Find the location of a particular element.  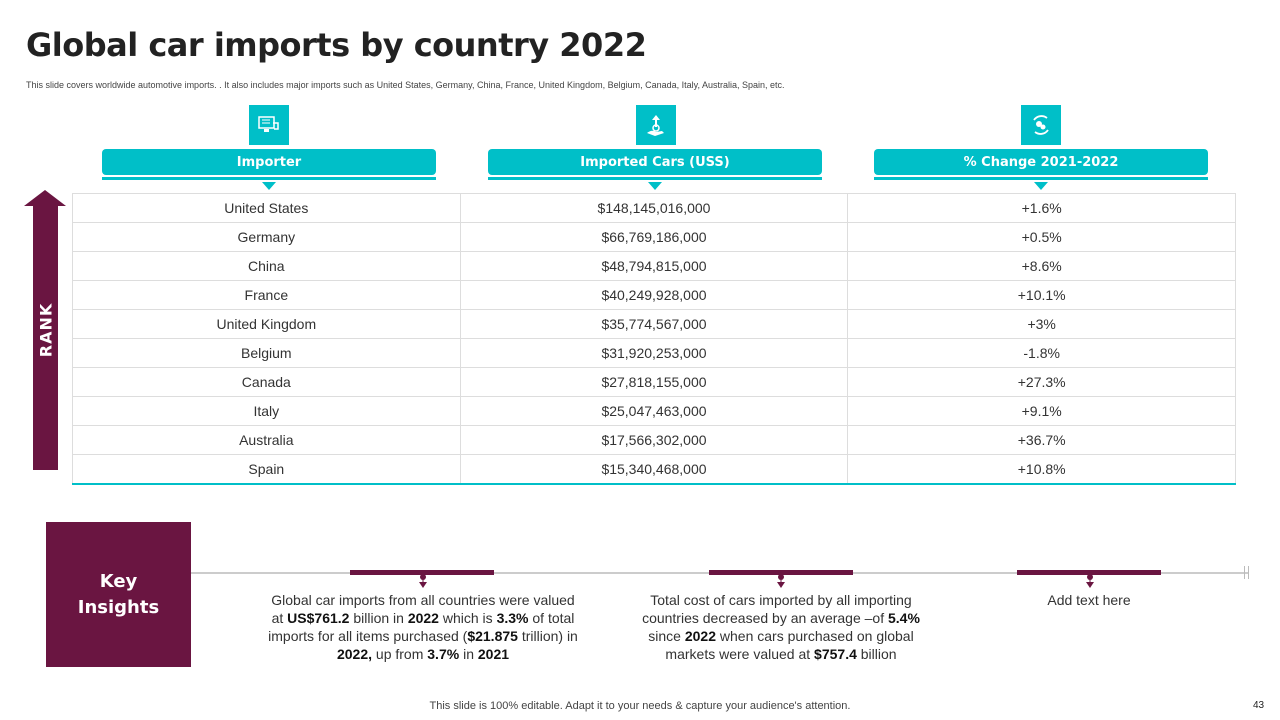

table-row: Belgium $31,920,253,000 -1.8% is located at coordinates (654, 353).